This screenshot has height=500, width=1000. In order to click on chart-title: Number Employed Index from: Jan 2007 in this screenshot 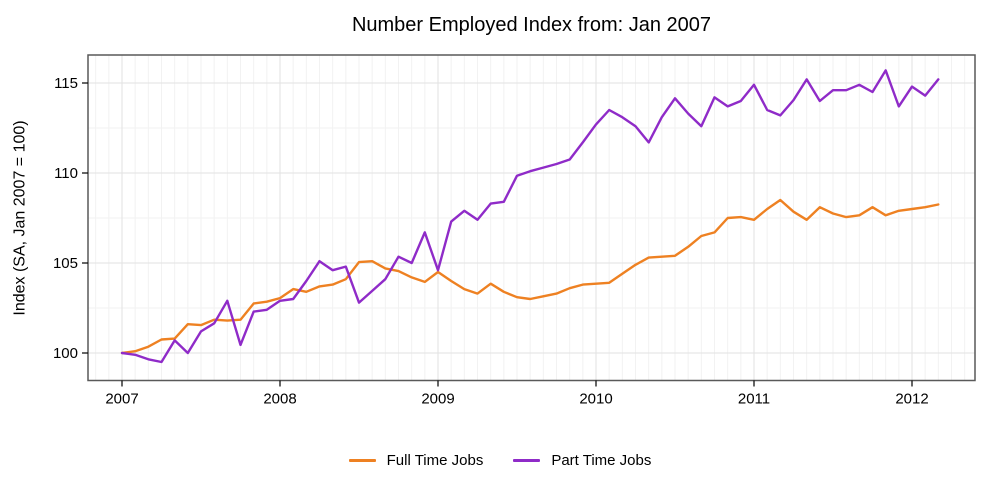, I will do `click(531, 25)`.